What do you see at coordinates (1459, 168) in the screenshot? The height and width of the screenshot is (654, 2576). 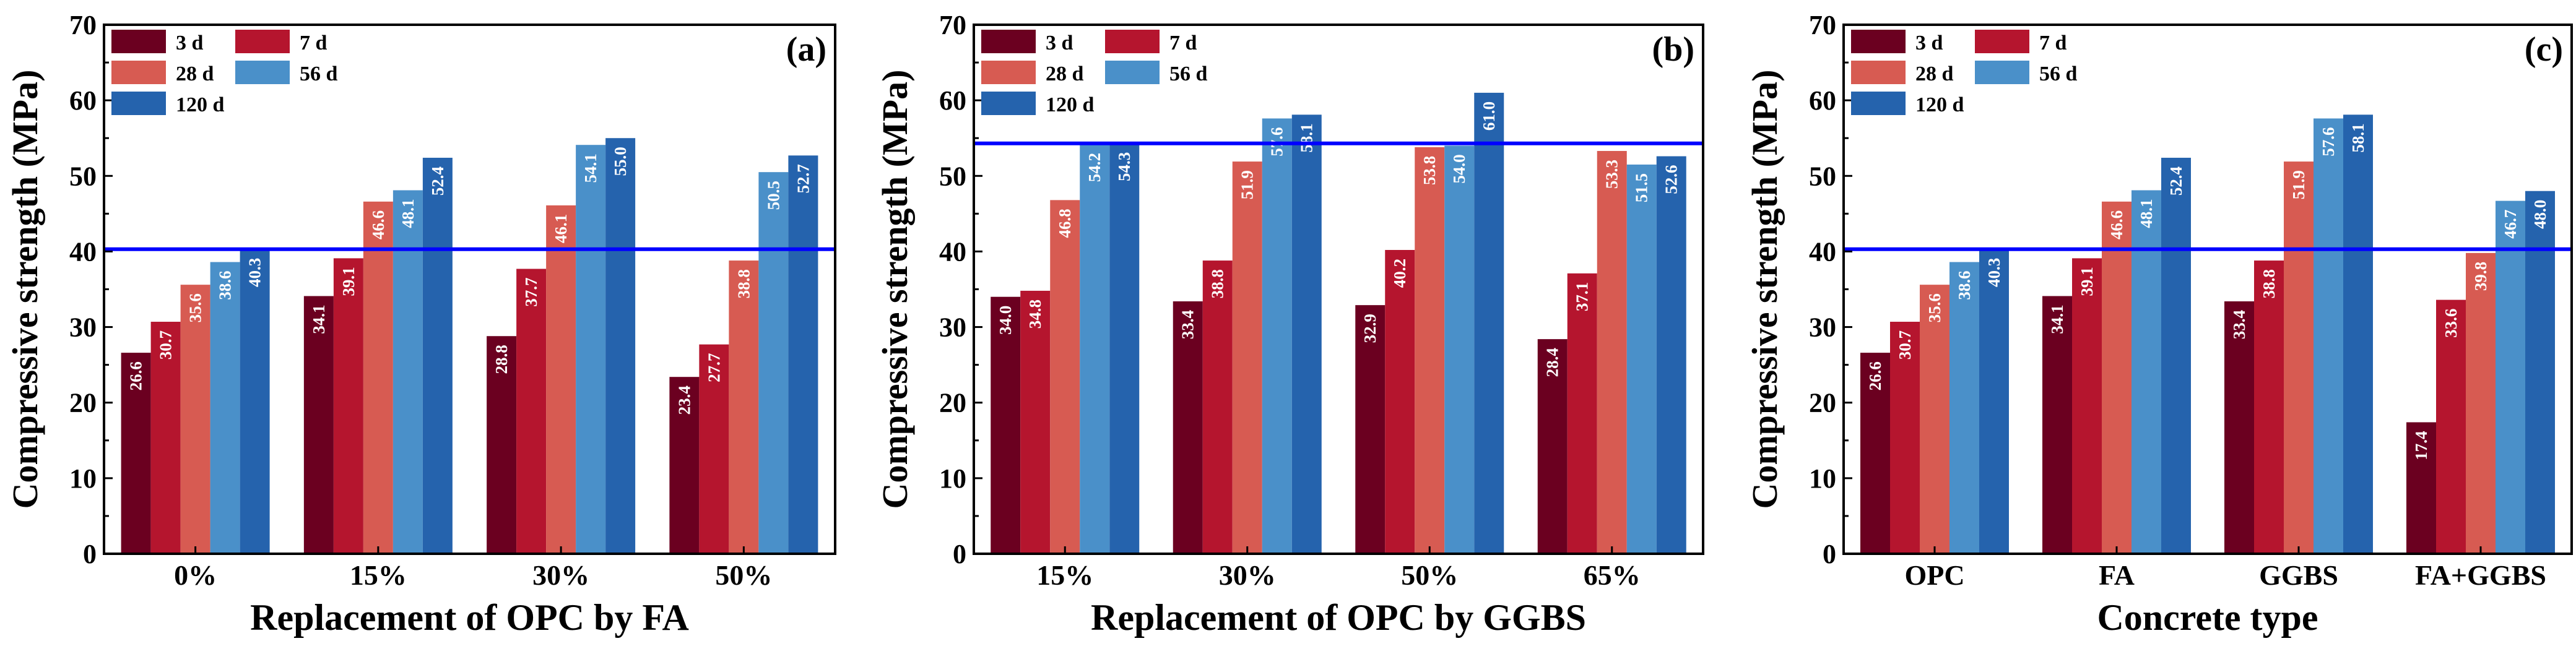 I see `bar-data-label: 54.0` at bounding box center [1459, 168].